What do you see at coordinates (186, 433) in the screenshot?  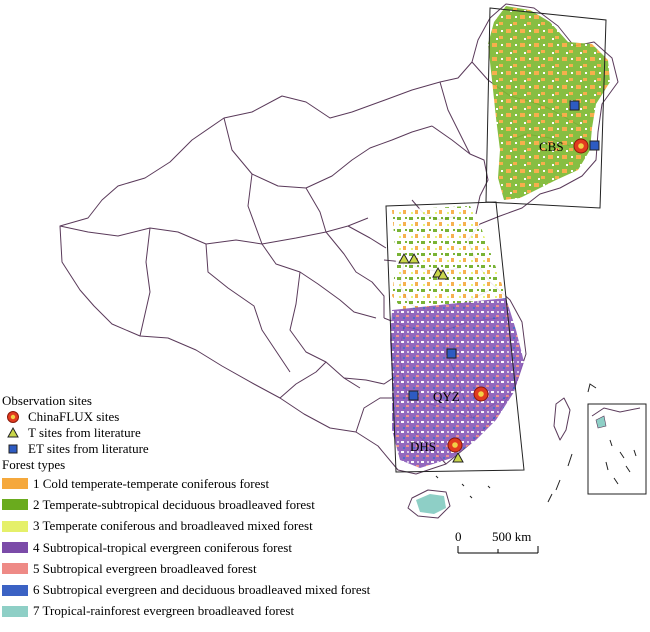 I see `legend-item-t-sites: T sites from literature` at bounding box center [186, 433].